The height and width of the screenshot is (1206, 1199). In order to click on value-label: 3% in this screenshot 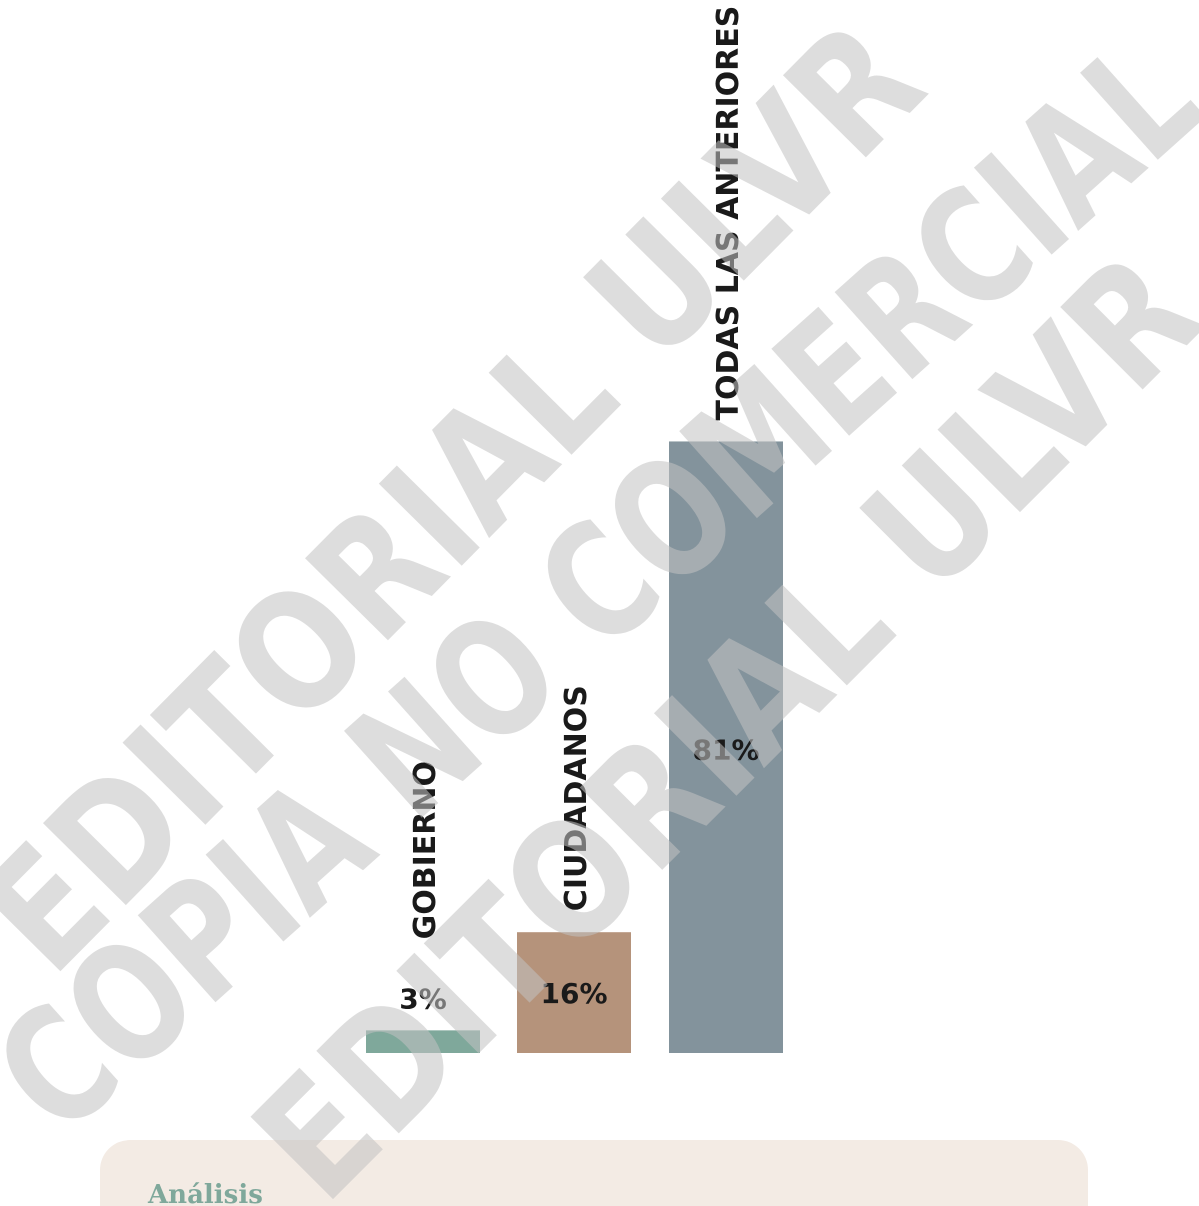, I will do `click(423, 998)`.